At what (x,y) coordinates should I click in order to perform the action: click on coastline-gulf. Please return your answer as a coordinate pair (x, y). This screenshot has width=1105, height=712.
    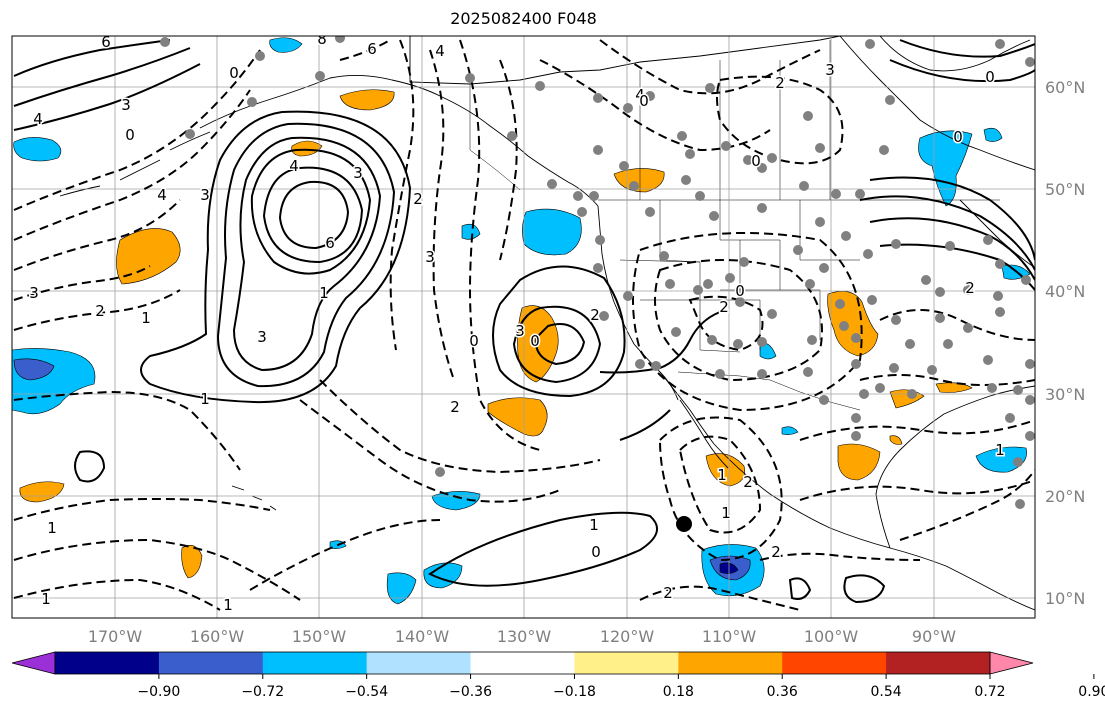
    Looking at the image, I should click on (955, 467).